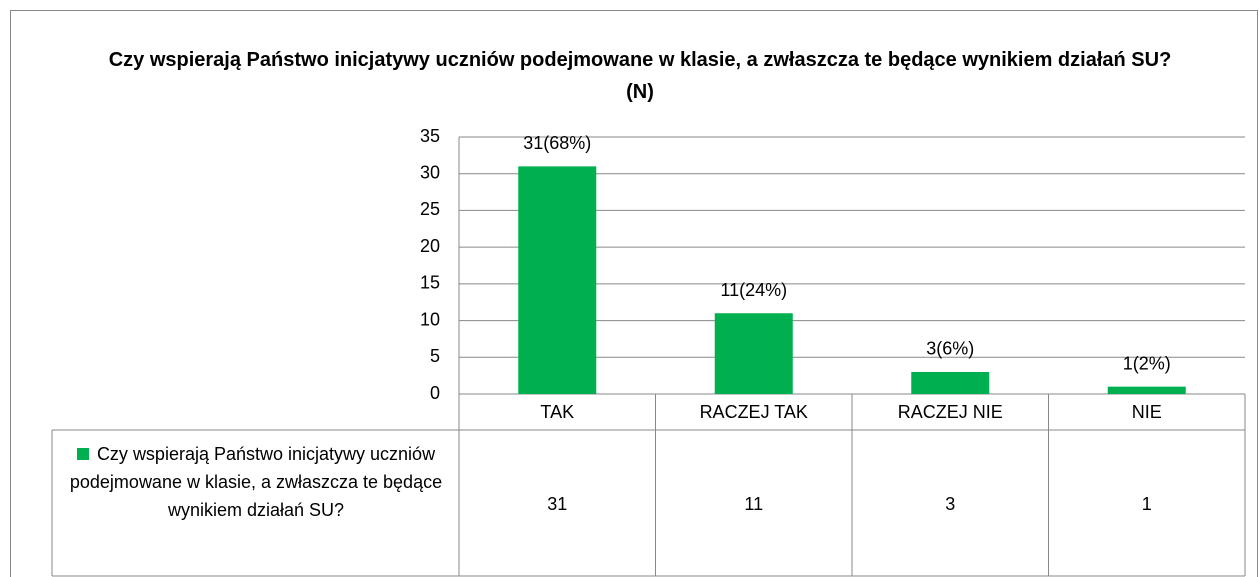 The image size is (1260, 577). Describe the element at coordinates (753, 504) in the screenshot. I see `table-value: 11` at that location.